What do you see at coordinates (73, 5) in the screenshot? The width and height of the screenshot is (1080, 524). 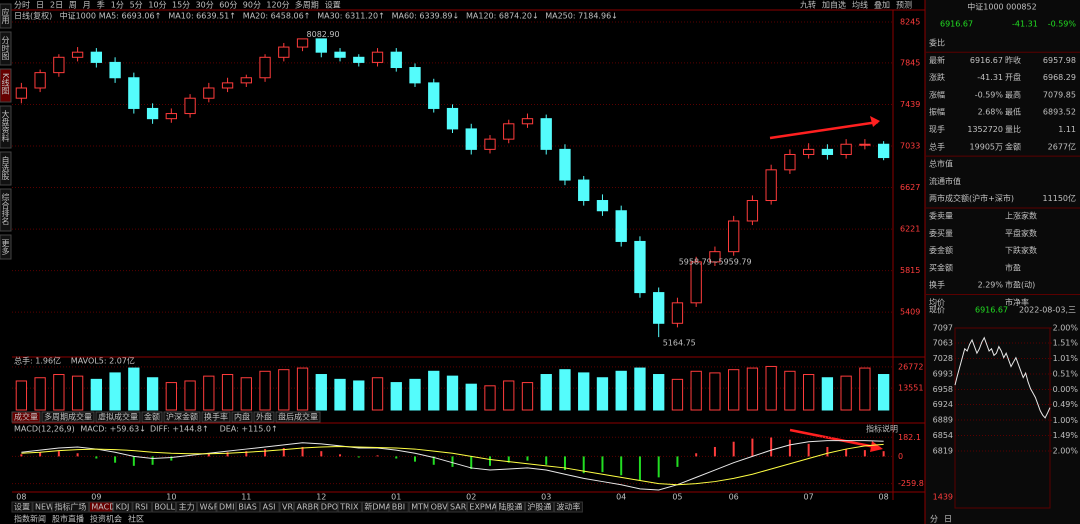 I see `period-tab: 周` at bounding box center [73, 5].